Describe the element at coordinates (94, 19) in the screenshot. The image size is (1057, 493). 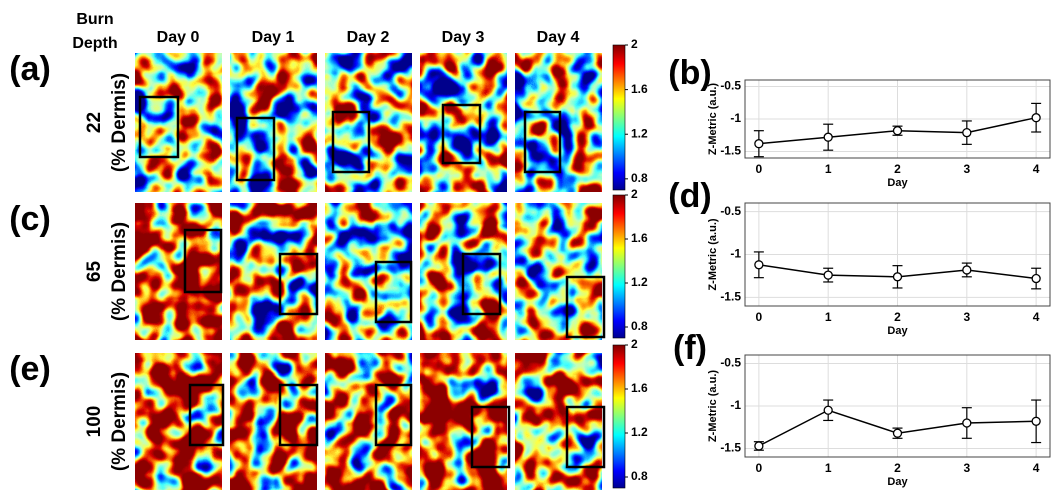
I see `depth-header: Burn` at that location.